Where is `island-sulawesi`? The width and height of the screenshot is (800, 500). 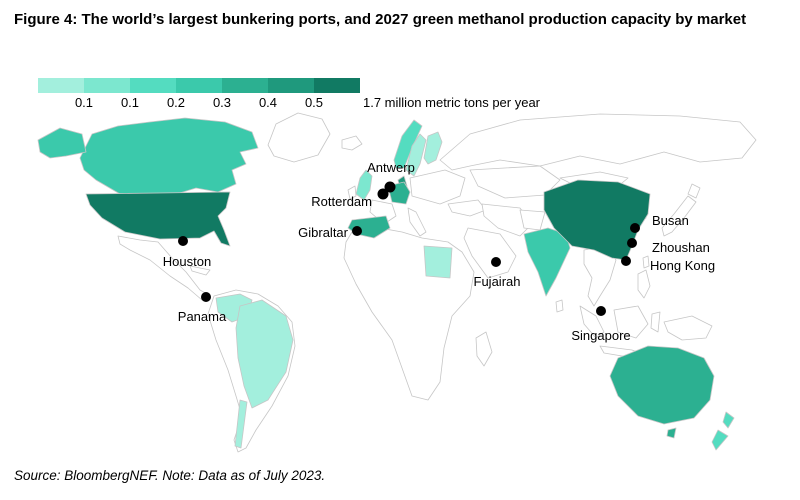
island-sulawesi is located at coordinates (655, 322).